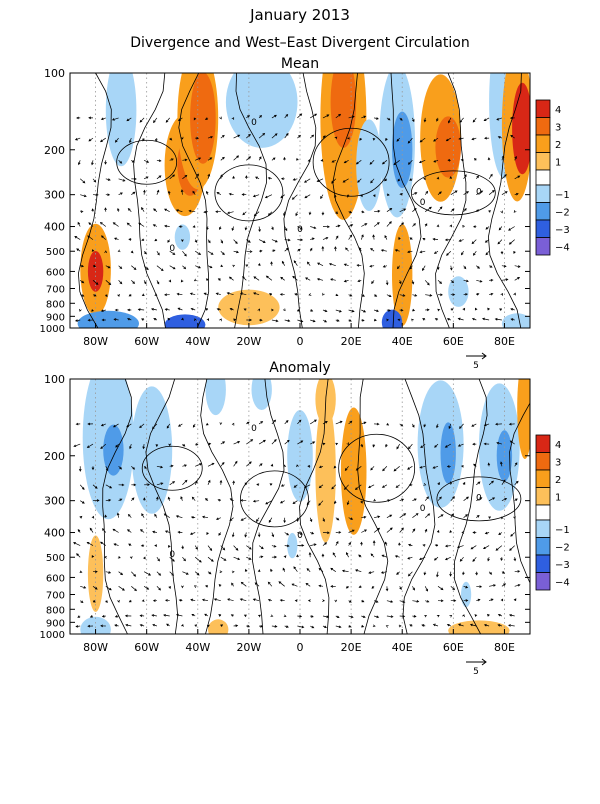 The height and width of the screenshot is (804, 600). What do you see at coordinates (504, 647) in the screenshot?
I see `x-tick-label-anomaly-8: 80E` at bounding box center [504, 647].